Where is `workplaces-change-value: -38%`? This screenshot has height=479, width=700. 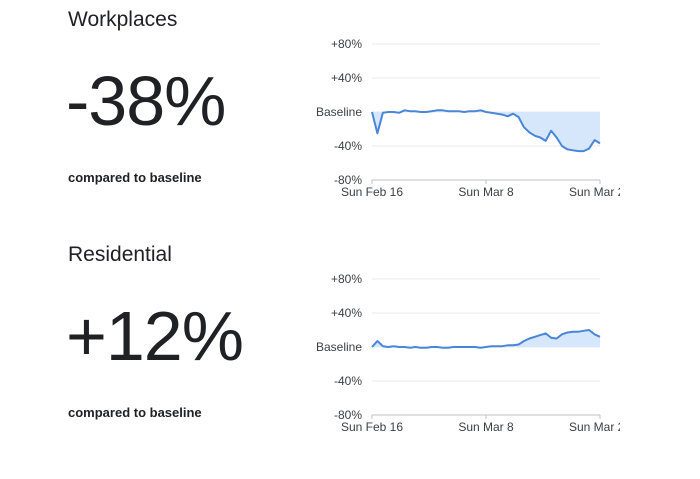 workplaces-change-value: -38% is located at coordinates (146, 101).